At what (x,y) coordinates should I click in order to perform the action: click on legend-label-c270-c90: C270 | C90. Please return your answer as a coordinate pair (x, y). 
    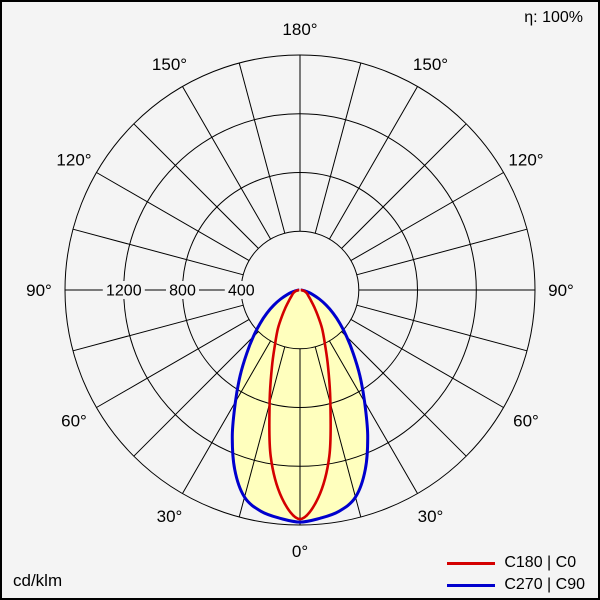
    Looking at the image, I should click on (544, 584).